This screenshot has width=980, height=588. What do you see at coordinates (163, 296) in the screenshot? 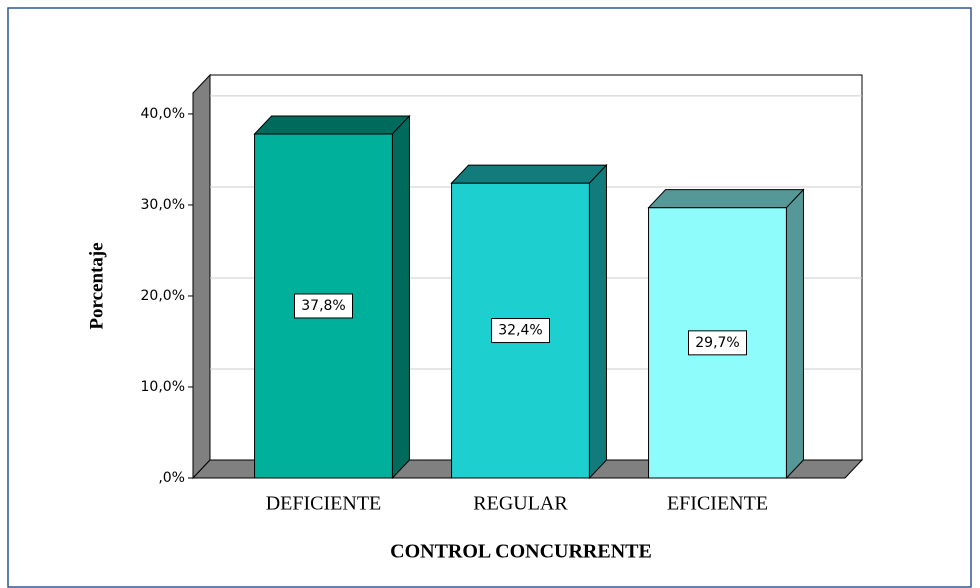
I see `y-tick-label: 20,0%` at bounding box center [163, 296].